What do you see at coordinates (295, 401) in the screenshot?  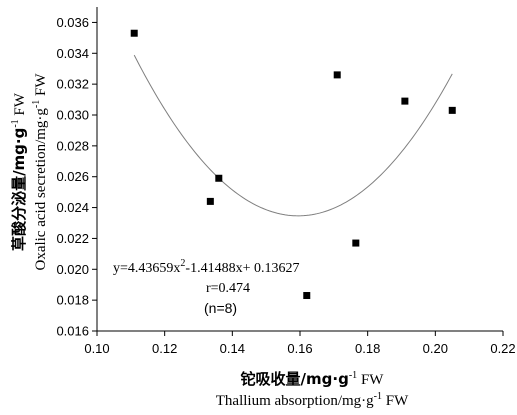 I see `x-label-en-text: Thallium absorption/mg·g` at bounding box center [295, 401].